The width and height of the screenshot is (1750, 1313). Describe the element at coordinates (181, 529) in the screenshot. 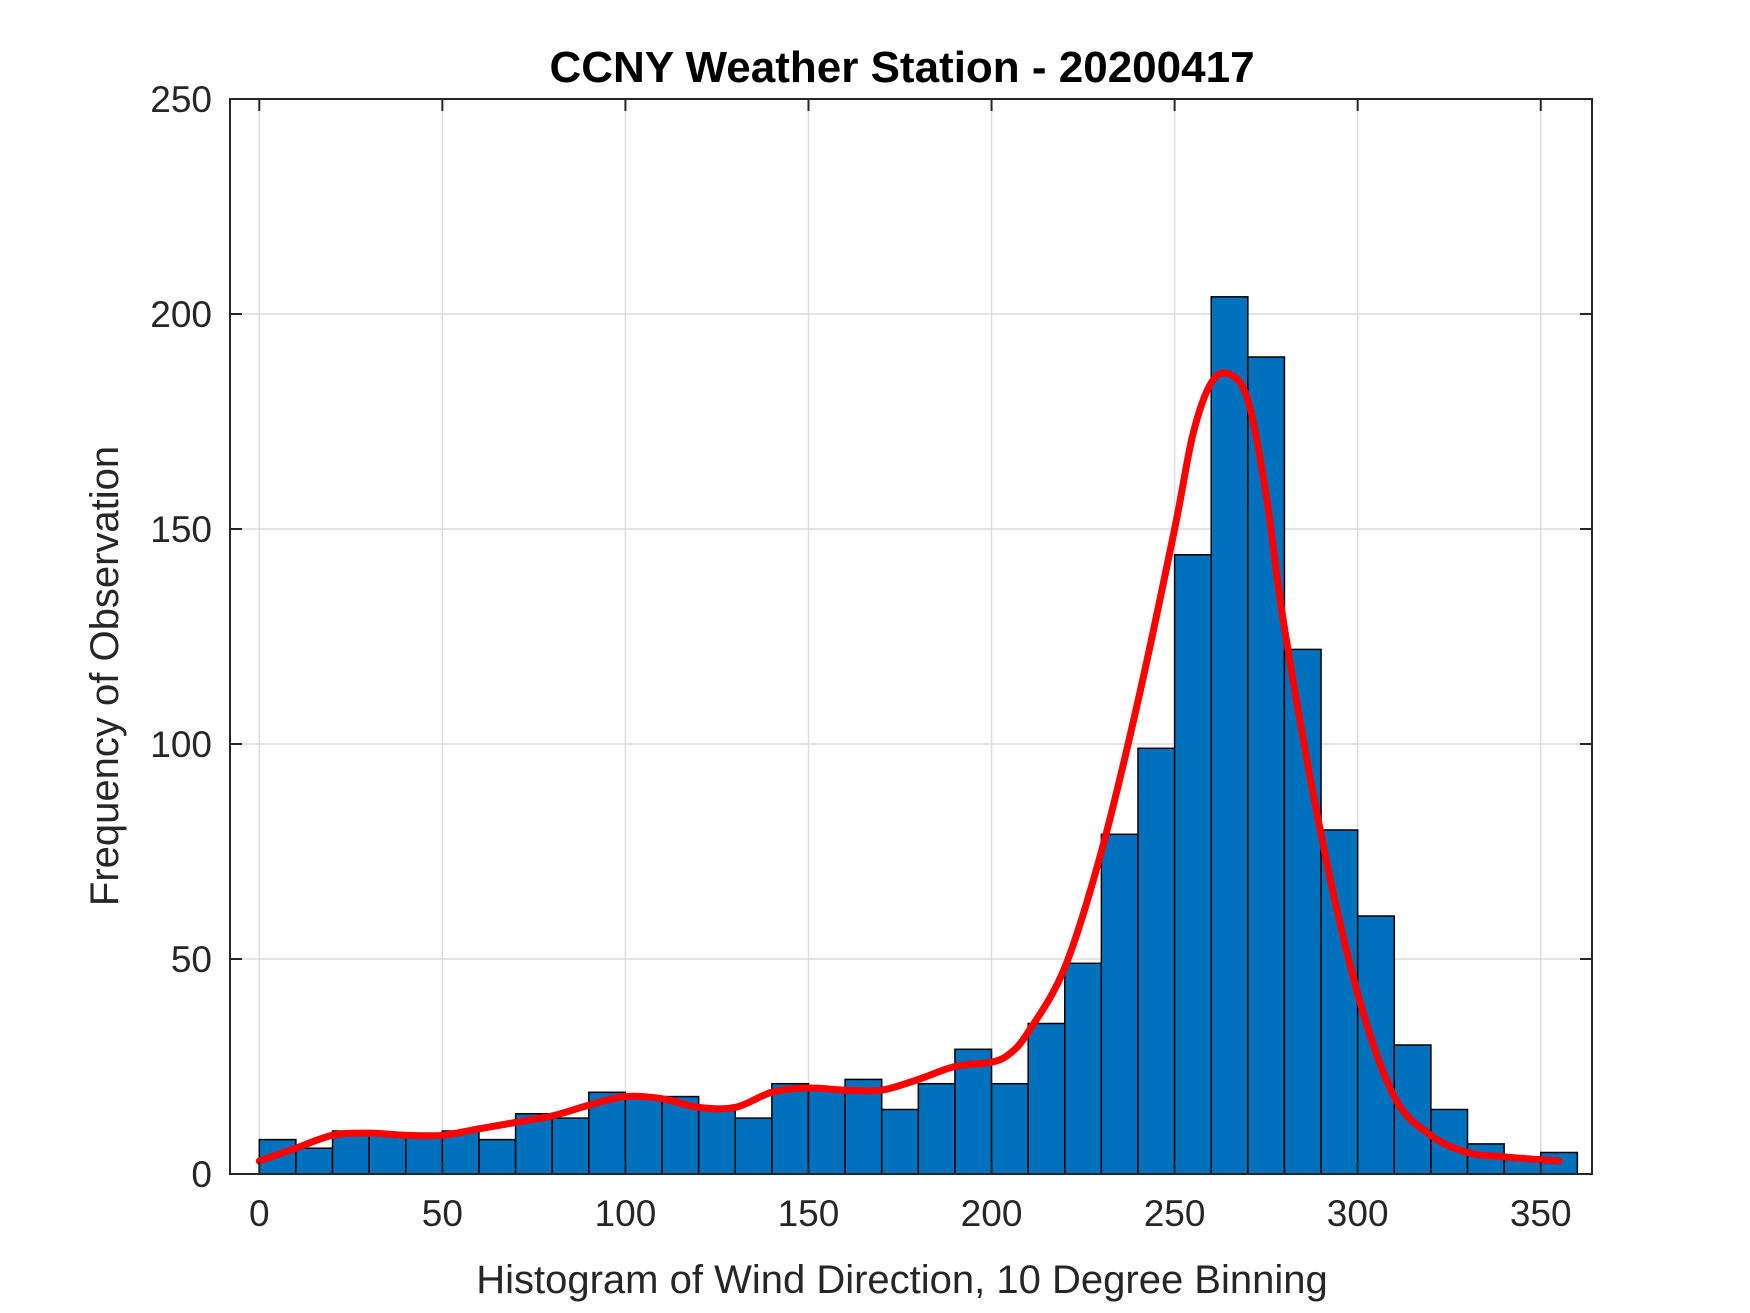

I see `y-tick-label: 150` at that location.